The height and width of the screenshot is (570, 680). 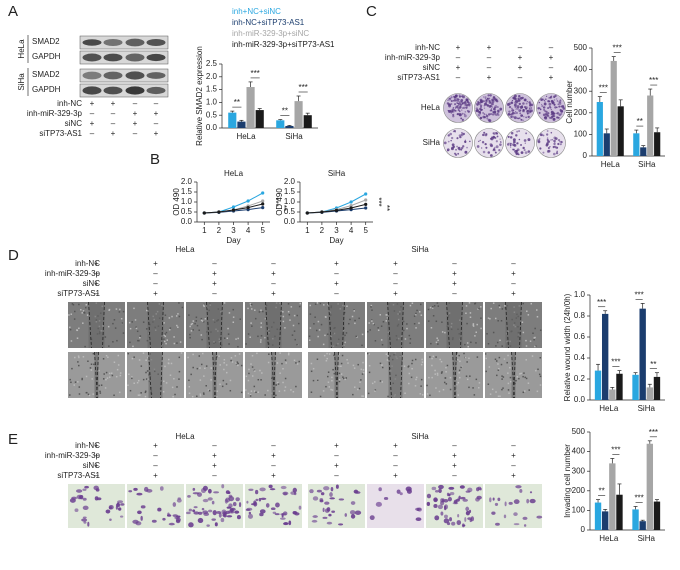 I want to click on y-tick-label: 300, so click(x=581, y=90).